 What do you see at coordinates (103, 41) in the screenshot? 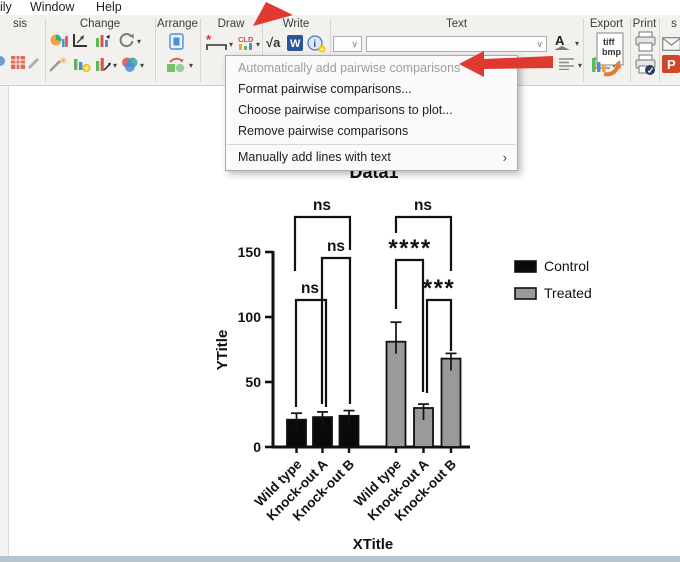
I see `bars-arrow-icon` at bounding box center [103, 41].